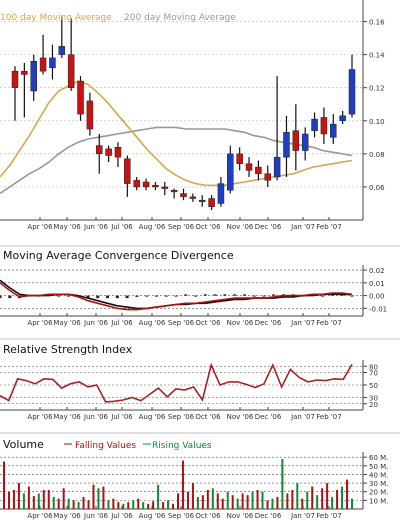 The width and height of the screenshot is (400, 524). I want to click on x-tick-label: Dec '06, so click(268, 516).